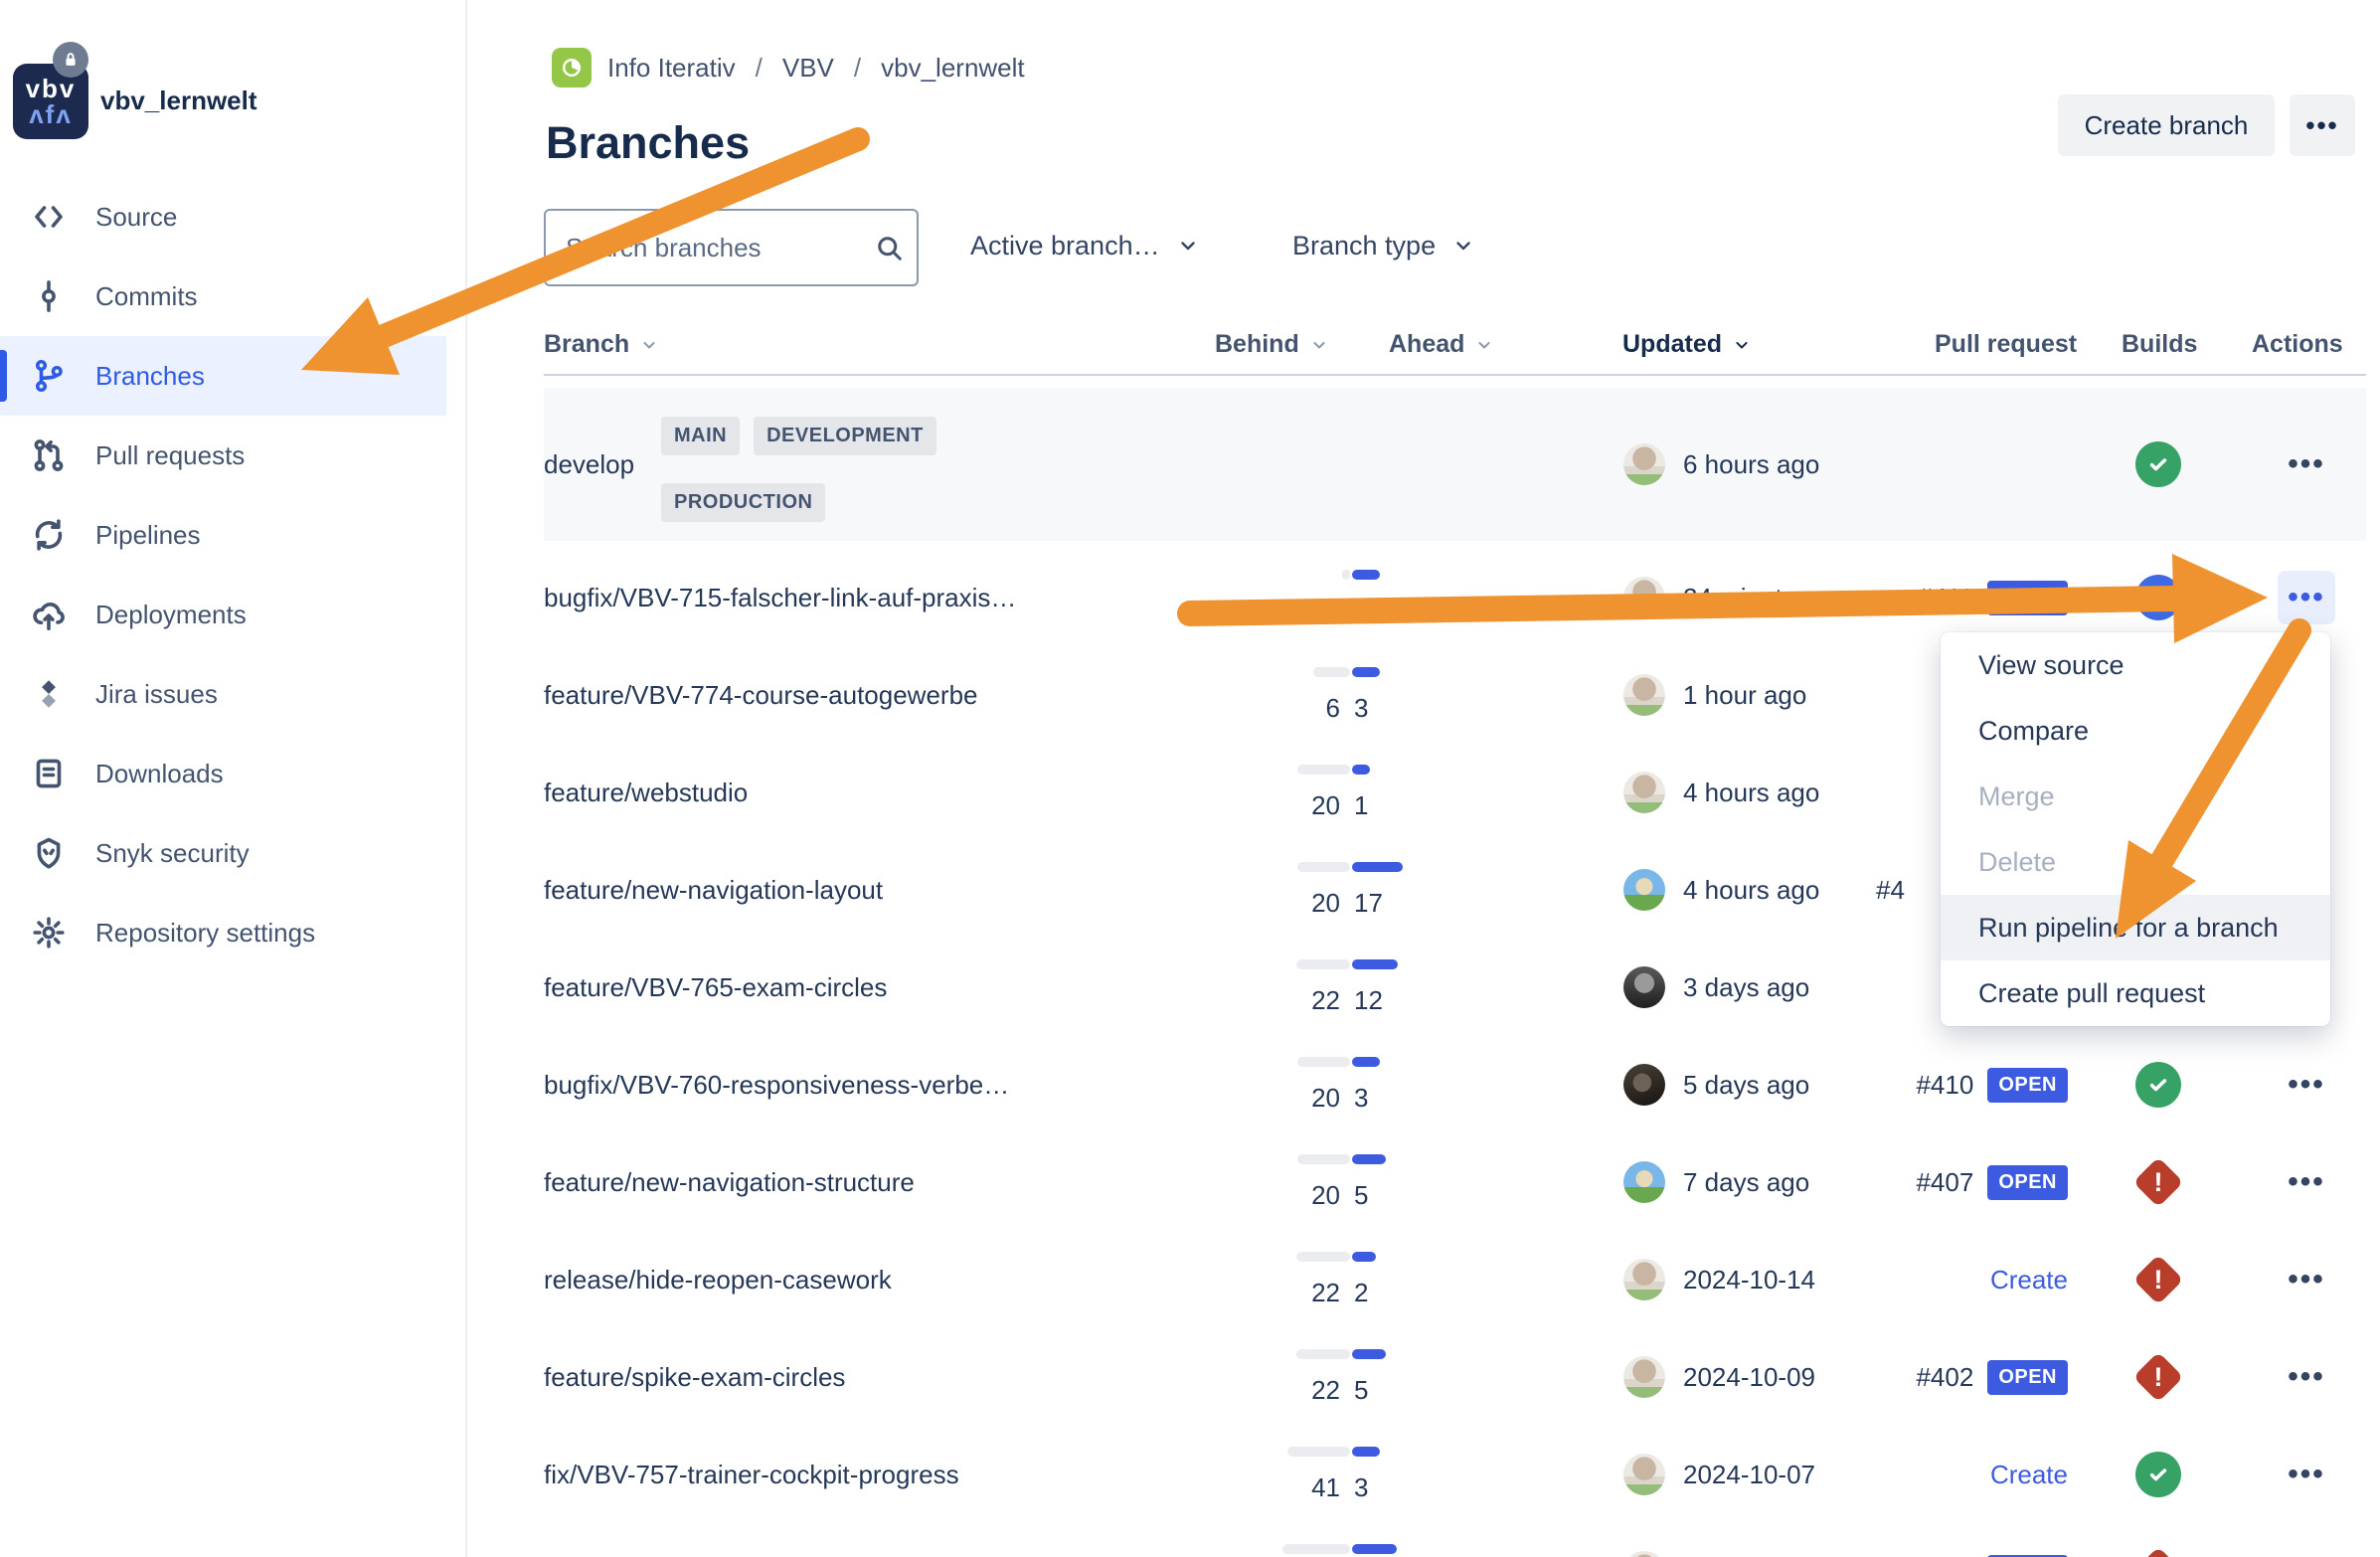 The height and width of the screenshot is (1557, 2380). What do you see at coordinates (646, 792) in the screenshot?
I see `branch-link: feature/webstudio` at bounding box center [646, 792].